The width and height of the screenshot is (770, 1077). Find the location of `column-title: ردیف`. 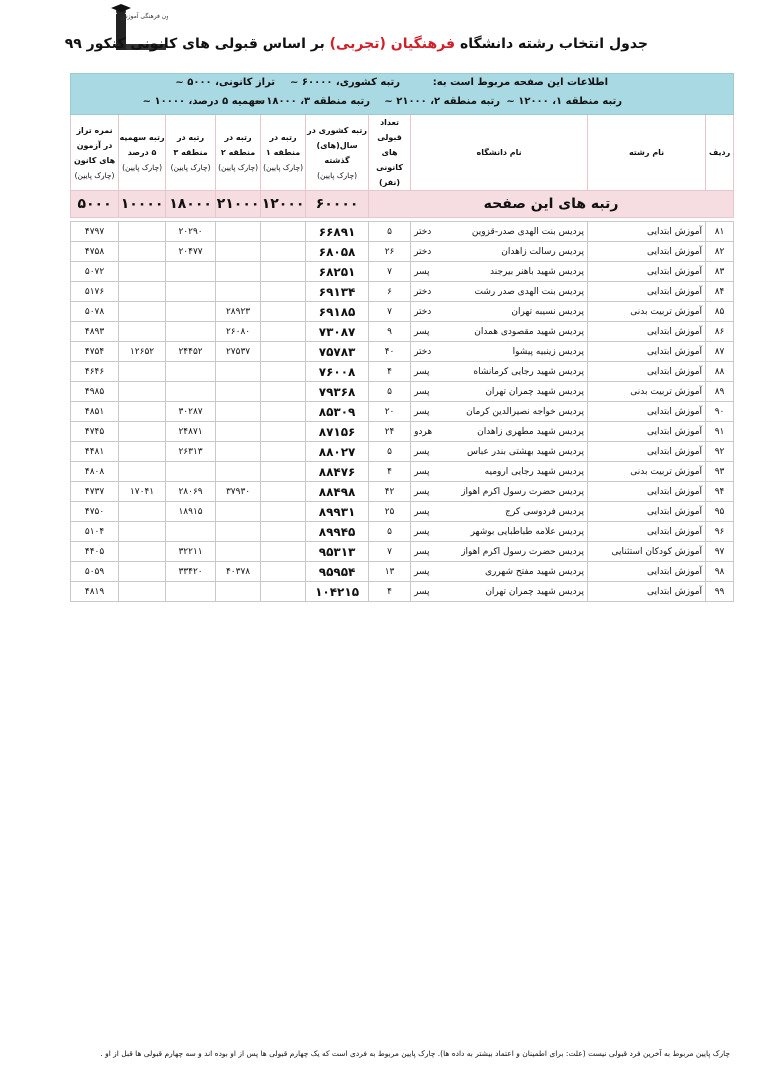

column-title: ردیف is located at coordinates (719, 152).